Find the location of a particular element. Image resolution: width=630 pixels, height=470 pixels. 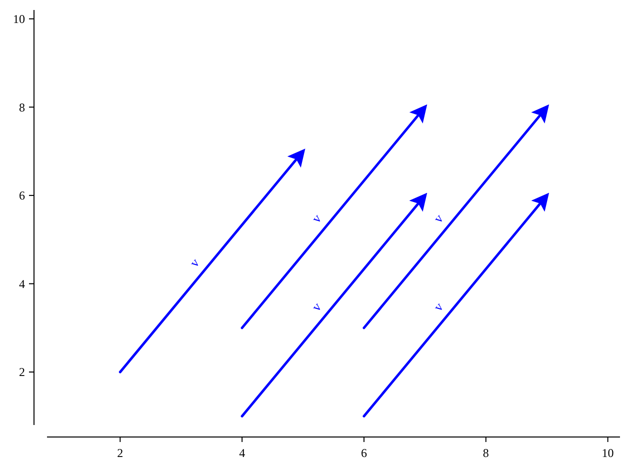

x-tick-label: 8 is located at coordinates (485, 453).